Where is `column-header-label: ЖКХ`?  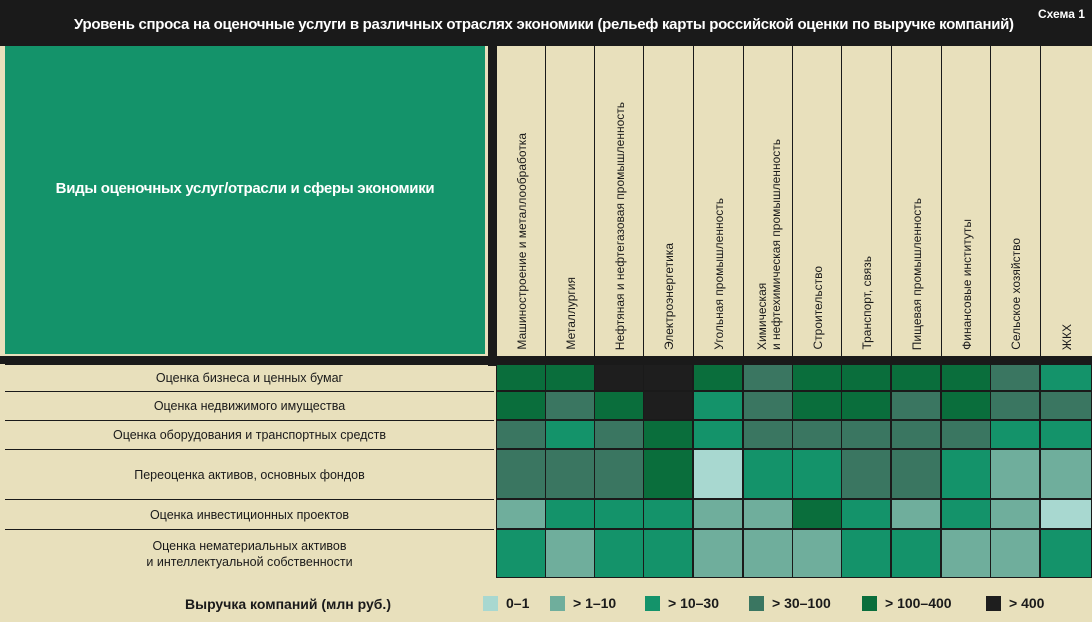
column-header-label: ЖКХ is located at coordinates (1066, 336).